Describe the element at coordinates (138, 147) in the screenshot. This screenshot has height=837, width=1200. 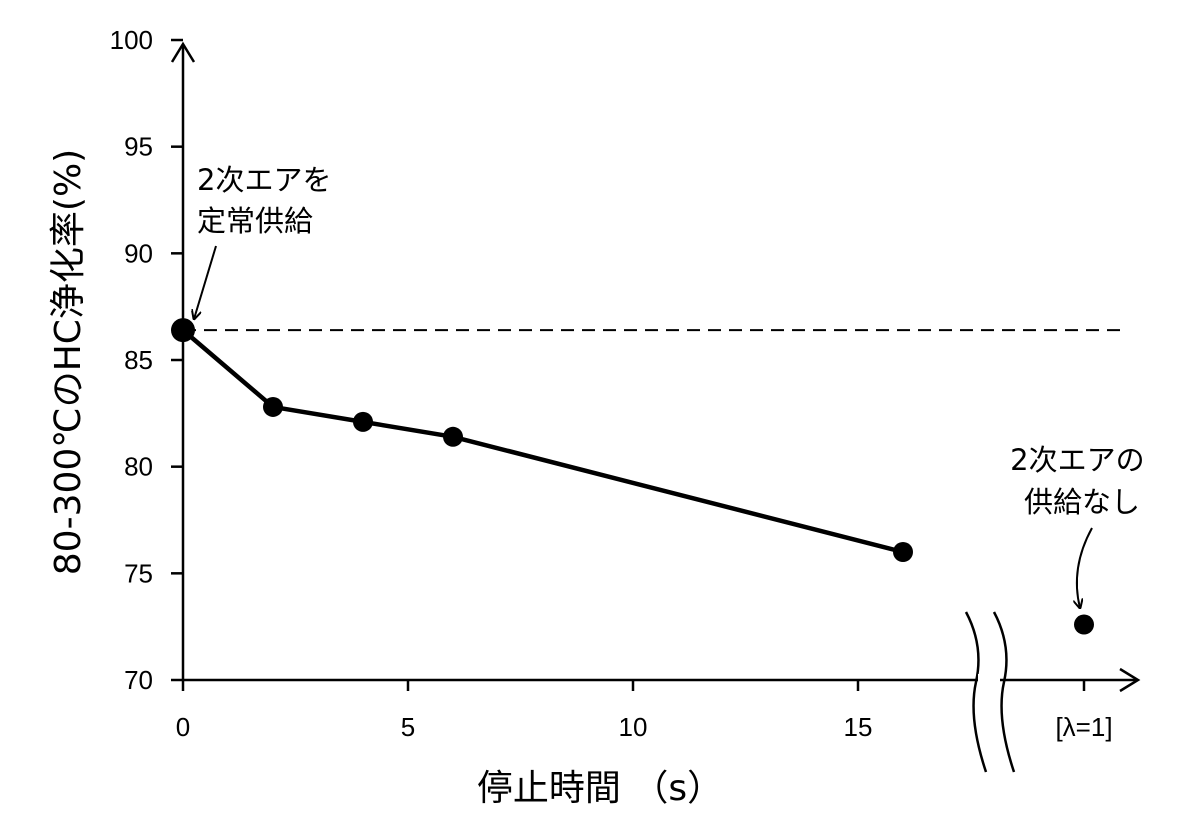
I see `y-tick-label-95: 95` at that location.